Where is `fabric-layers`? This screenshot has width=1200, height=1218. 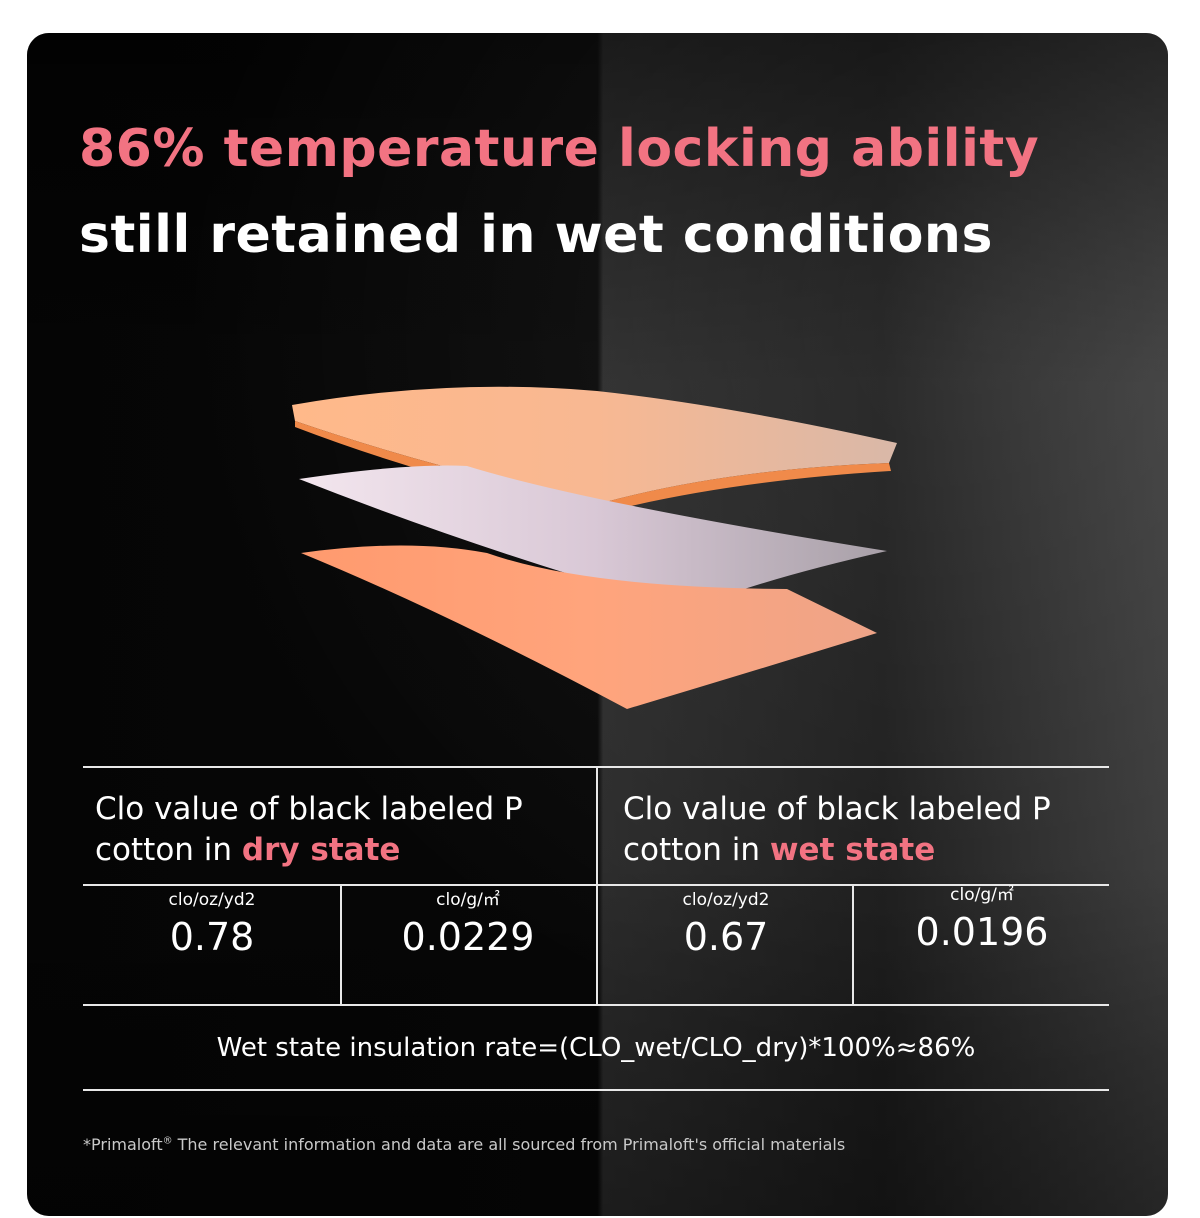 fabric-layers is located at coordinates (594, 547).